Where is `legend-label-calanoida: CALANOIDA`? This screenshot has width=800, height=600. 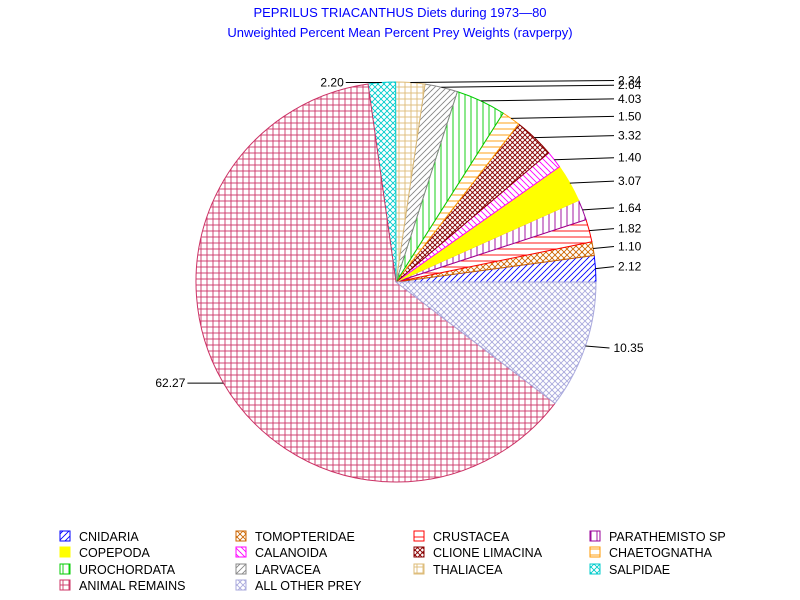
legend-label-calanoida: CALANOIDA is located at coordinates (291, 553).